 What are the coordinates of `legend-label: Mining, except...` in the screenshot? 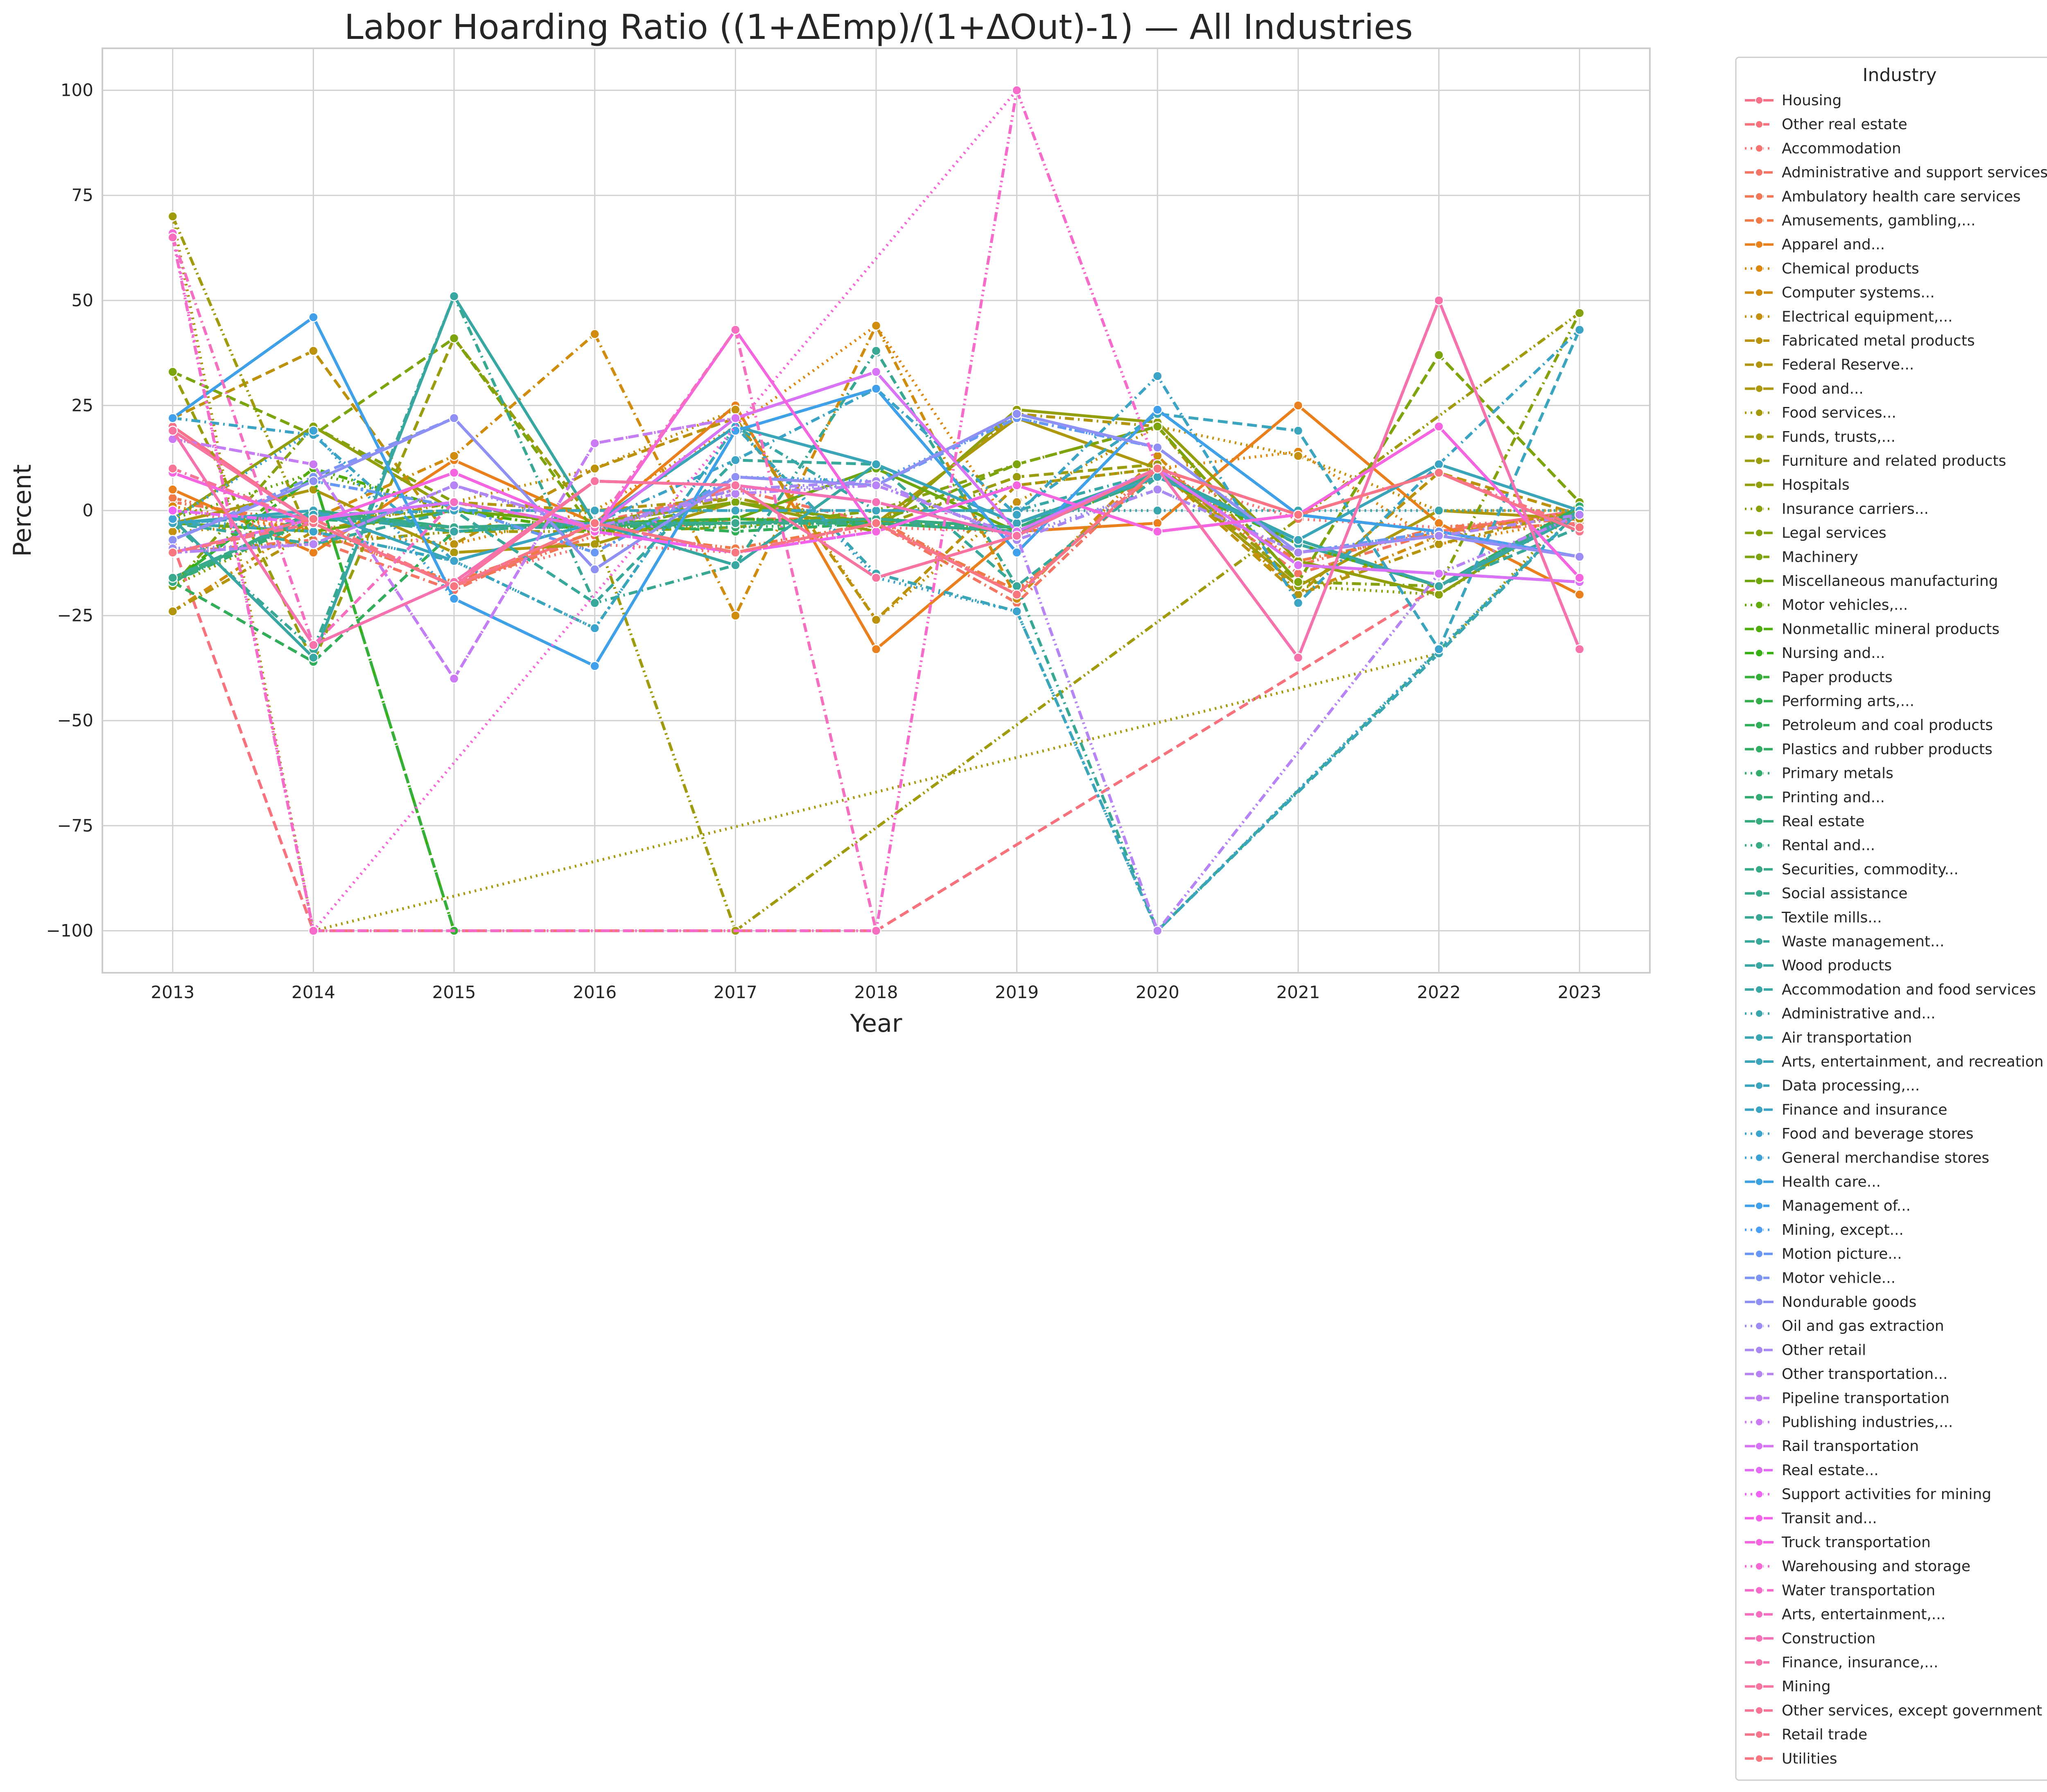 It's located at (1843, 1230).